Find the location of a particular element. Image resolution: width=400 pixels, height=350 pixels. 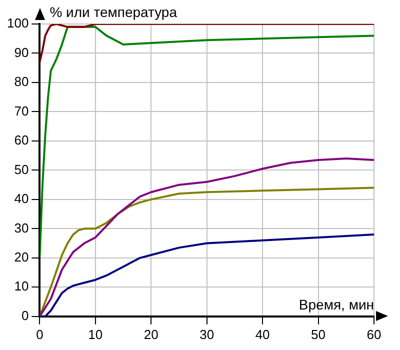

y-tick-label: 90 is located at coordinates (21, 52).